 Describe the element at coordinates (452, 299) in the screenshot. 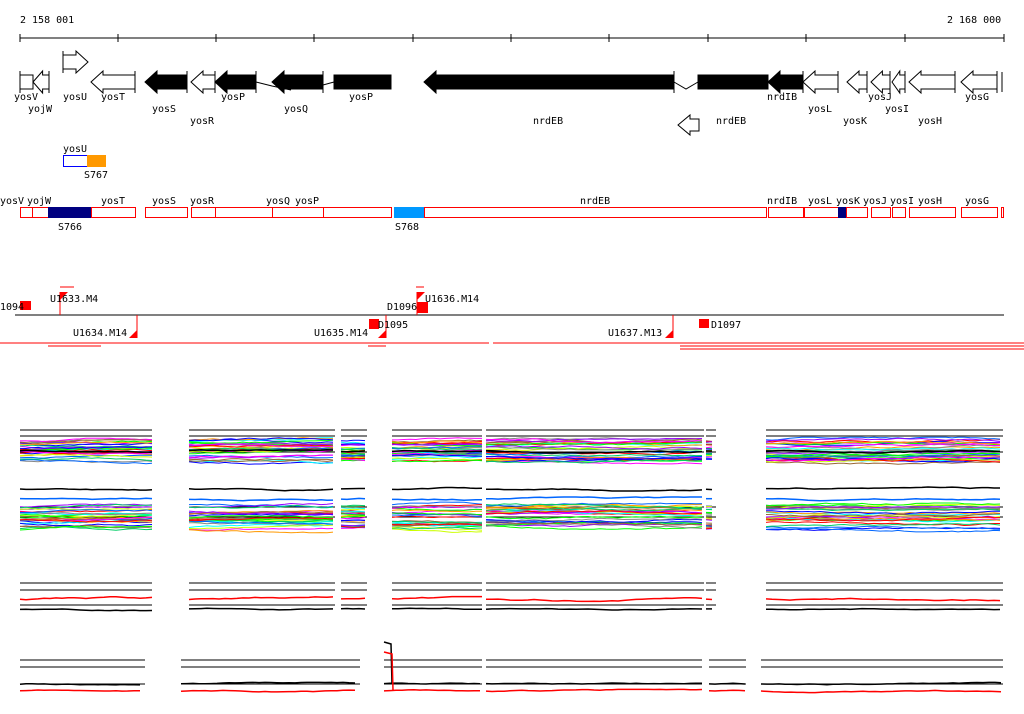

I see `marker-label: U1636.M14` at that location.